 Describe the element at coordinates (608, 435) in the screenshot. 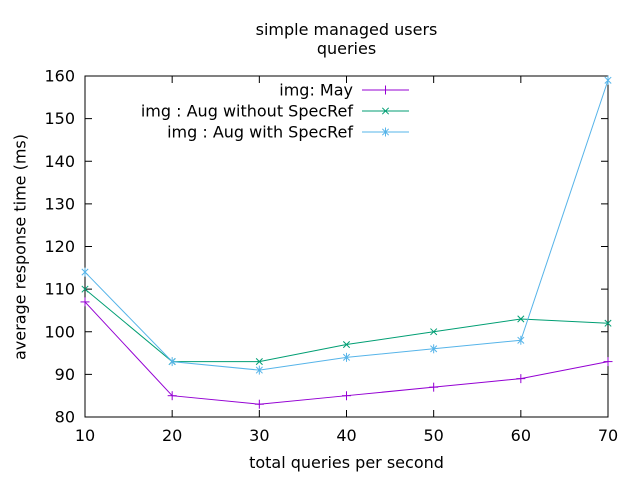

I see `x-tick-label: 70` at that location.